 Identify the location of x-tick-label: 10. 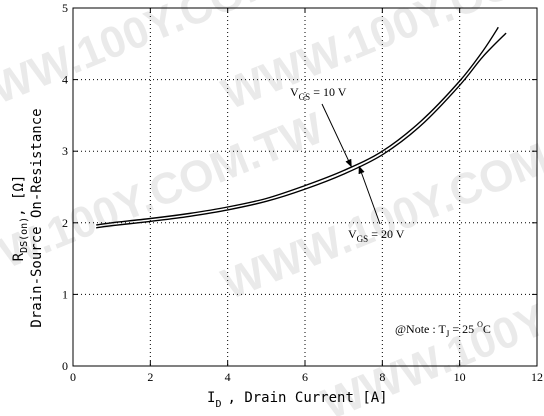
(460, 377).